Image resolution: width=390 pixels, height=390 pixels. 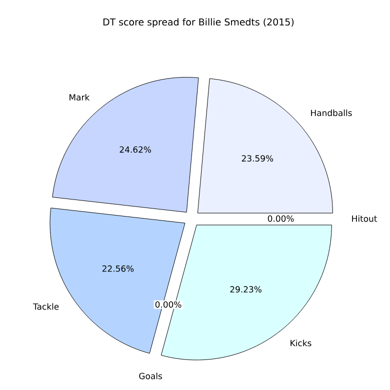 What do you see at coordinates (45, 306) in the screenshot?
I see `slice-label: Tackle` at bounding box center [45, 306].